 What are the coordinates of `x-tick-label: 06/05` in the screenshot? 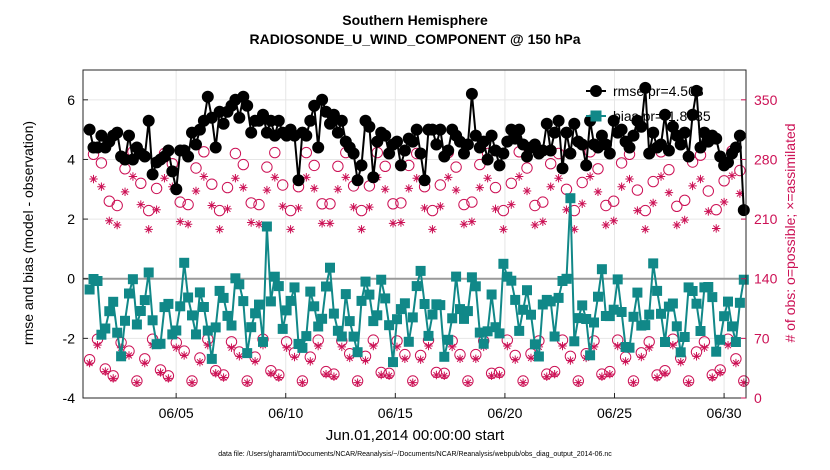 It's located at (176, 413).